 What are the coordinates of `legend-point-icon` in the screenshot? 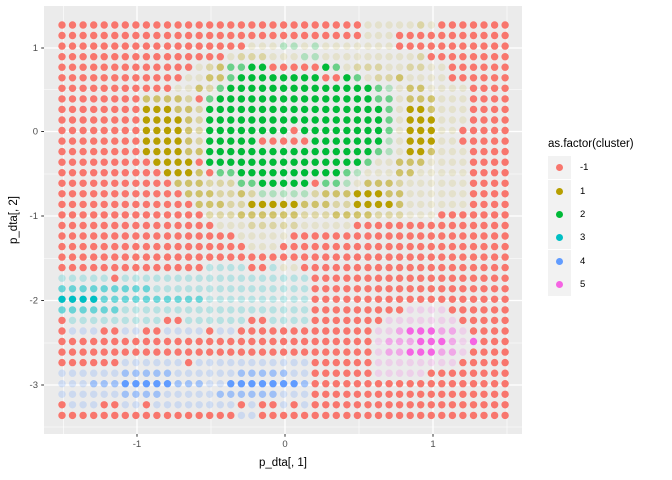 It's located at (559, 214).